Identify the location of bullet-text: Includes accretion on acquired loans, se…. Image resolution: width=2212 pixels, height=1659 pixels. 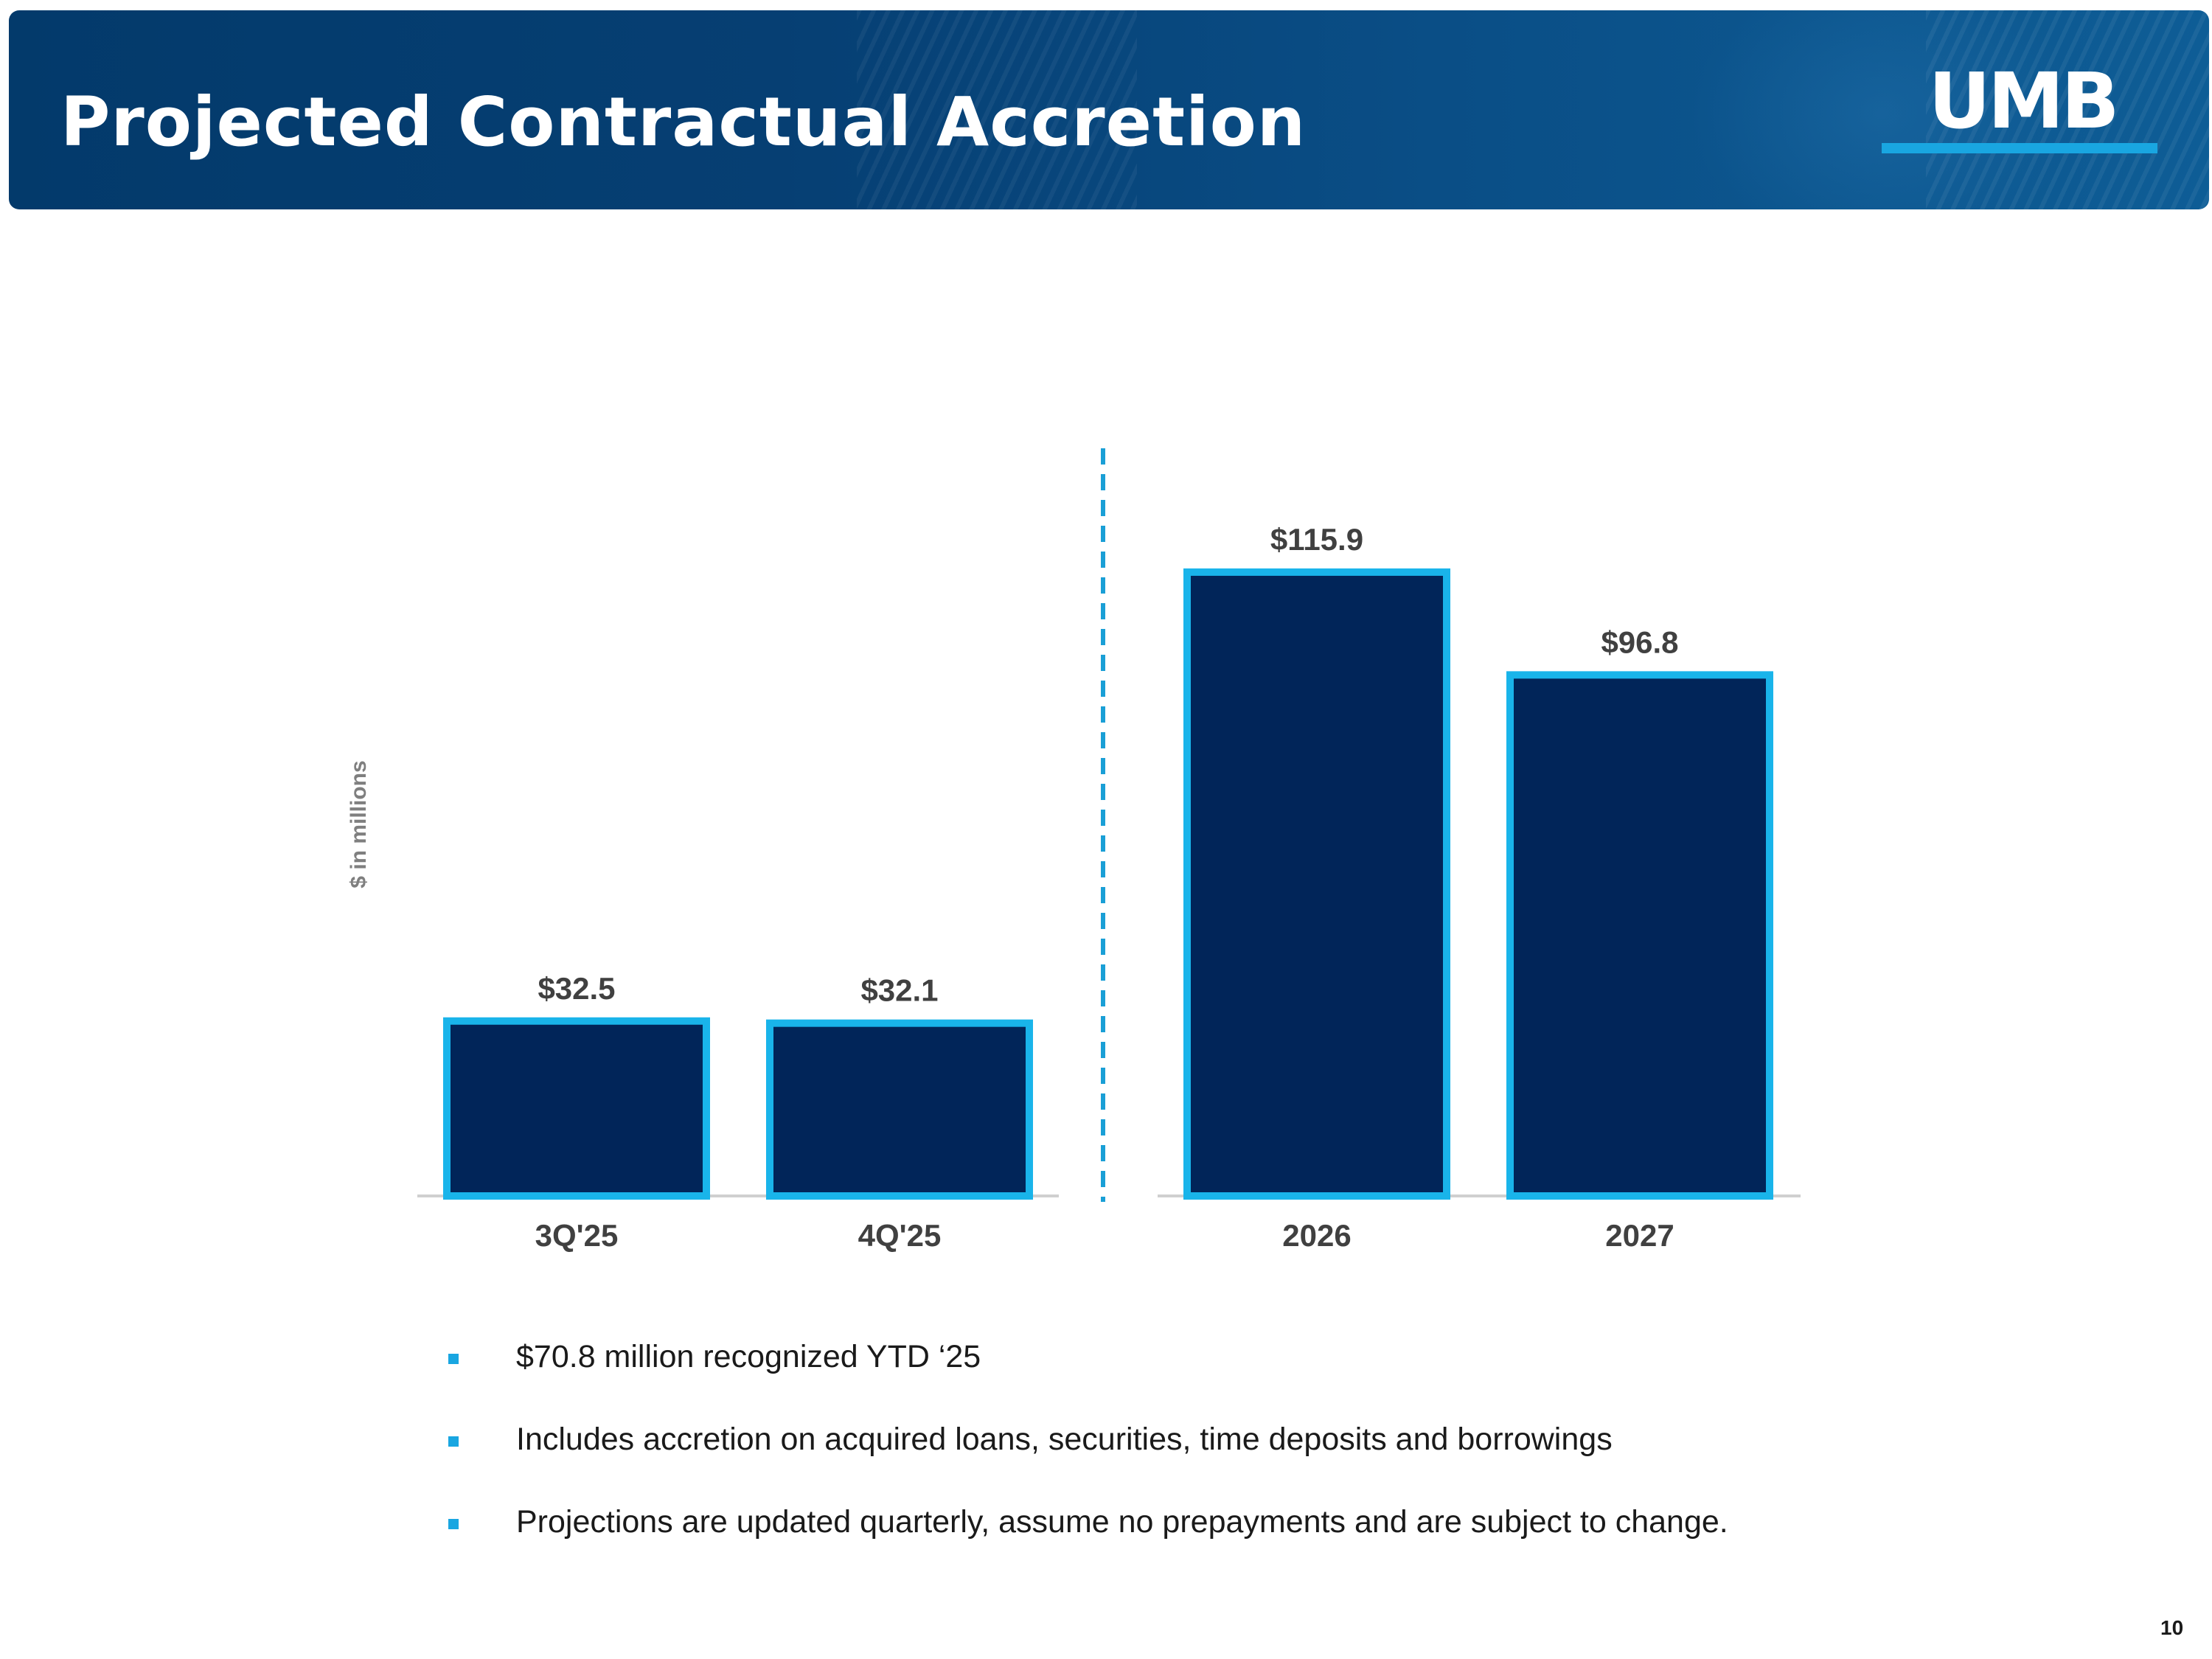
(1064, 1439).